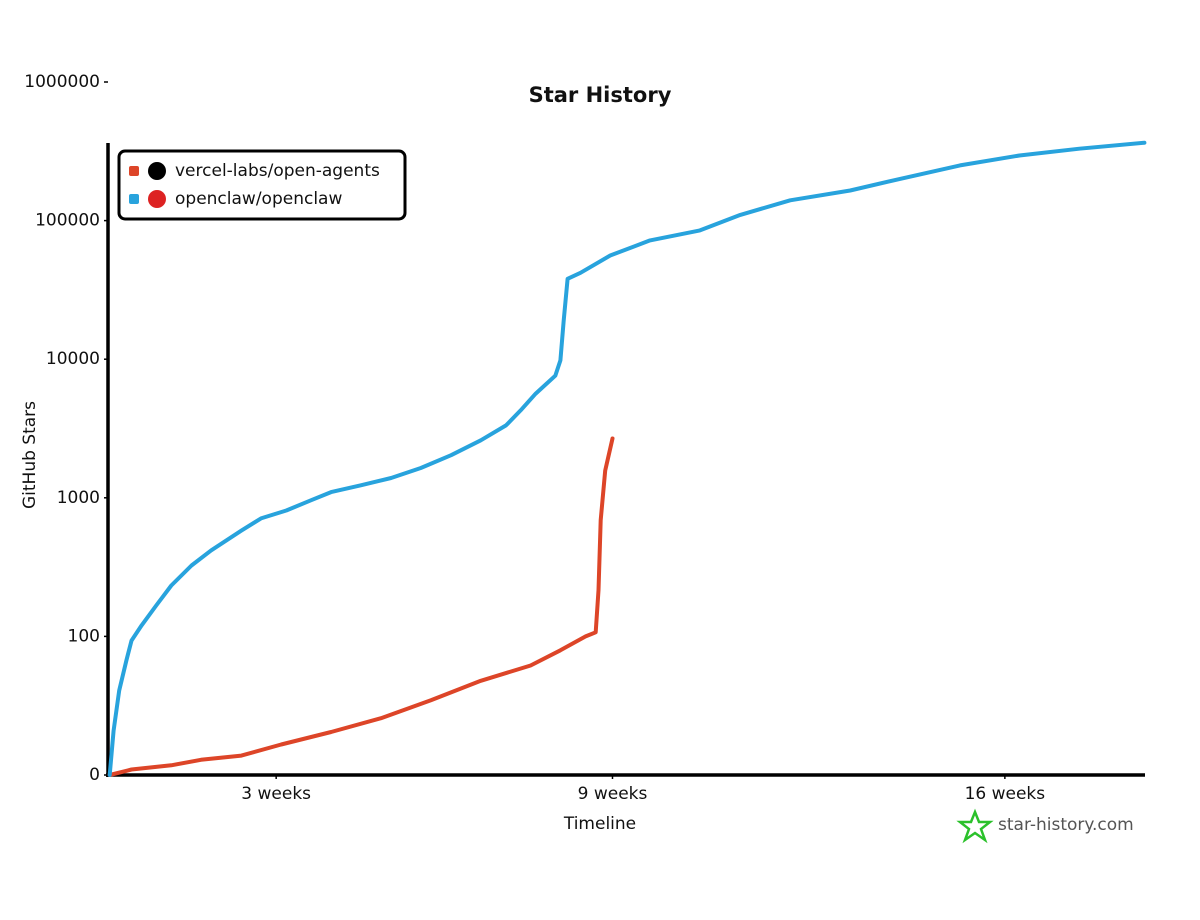 This screenshot has width=1200, height=920. What do you see at coordinates (84, 636) in the screenshot?
I see `y-tick-label: 100` at bounding box center [84, 636].